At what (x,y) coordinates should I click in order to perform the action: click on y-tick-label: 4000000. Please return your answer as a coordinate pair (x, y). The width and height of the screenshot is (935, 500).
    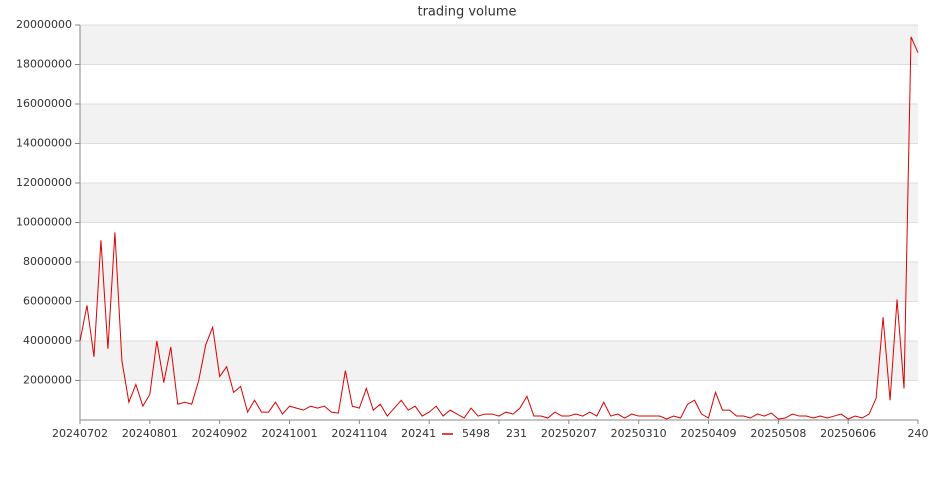
    Looking at the image, I should click on (47, 340).